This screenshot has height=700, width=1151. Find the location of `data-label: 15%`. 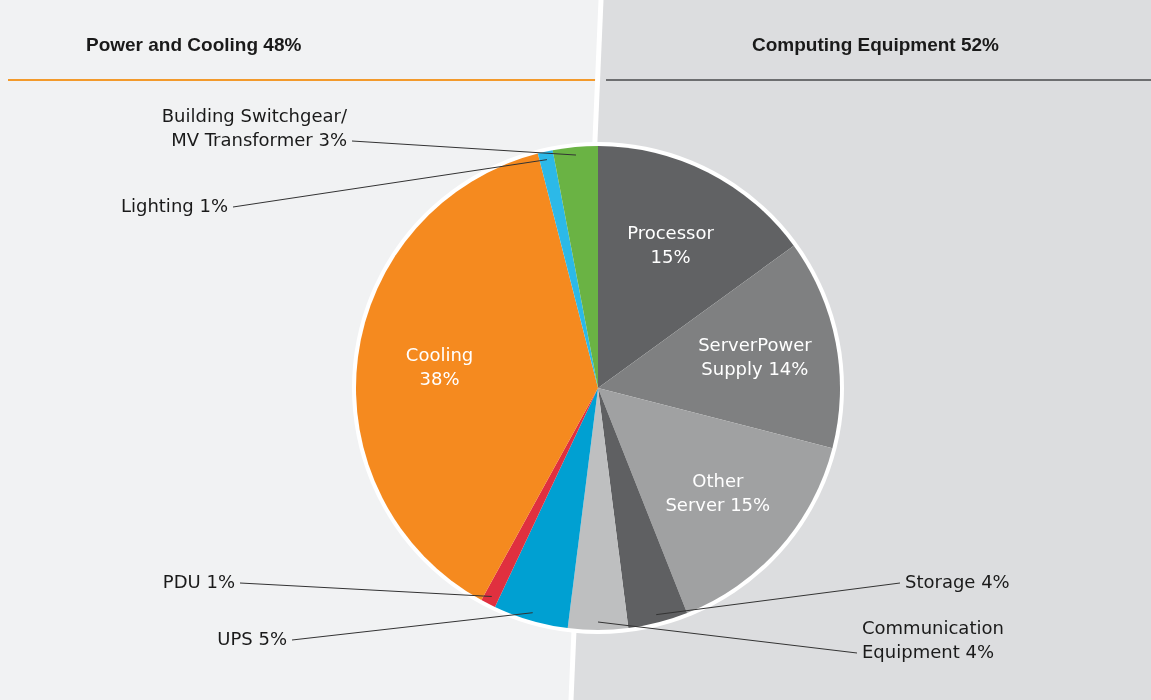

data-label: 15% is located at coordinates (670, 256).